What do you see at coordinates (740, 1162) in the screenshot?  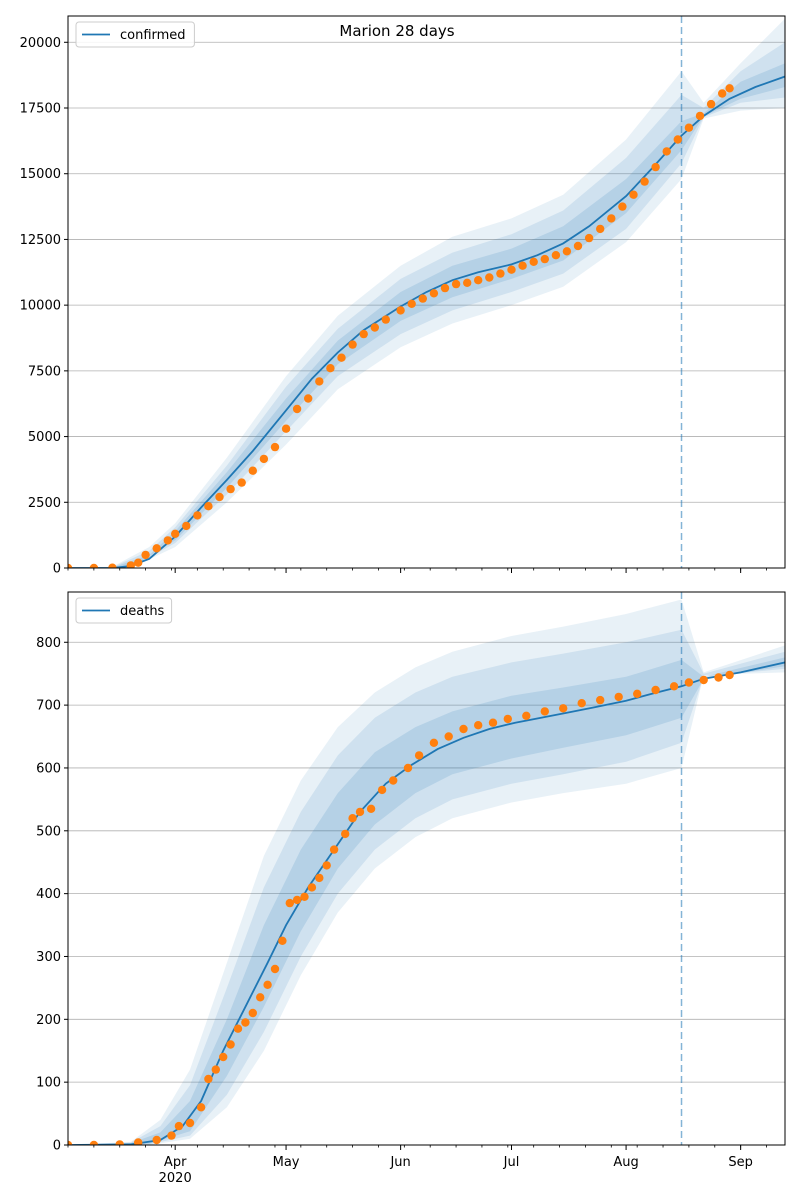 I see `x-tick-label: Sep` at bounding box center [740, 1162].